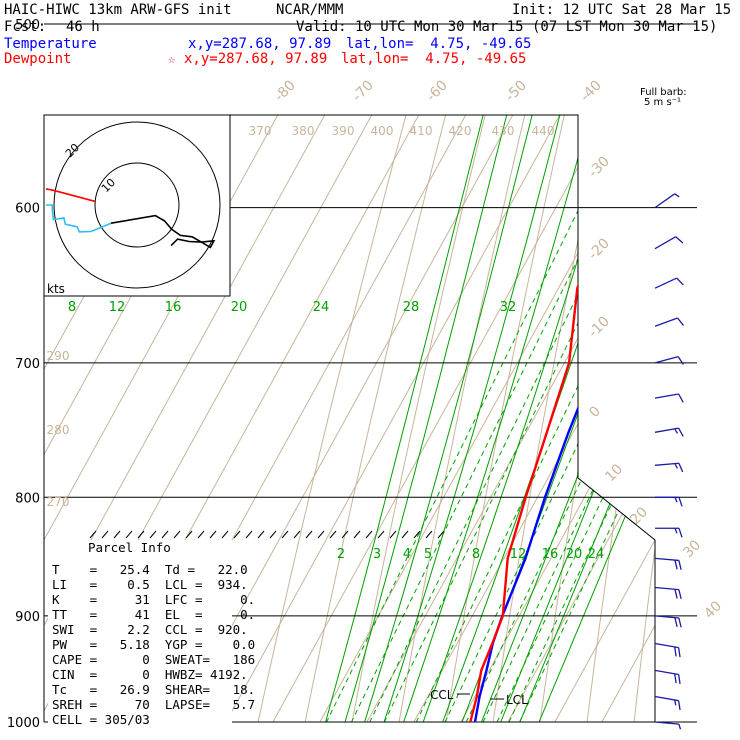 The height and width of the screenshot is (740, 740). Describe the element at coordinates (732, 370) in the screenshot. I see `dry-adiabat-line` at that location.